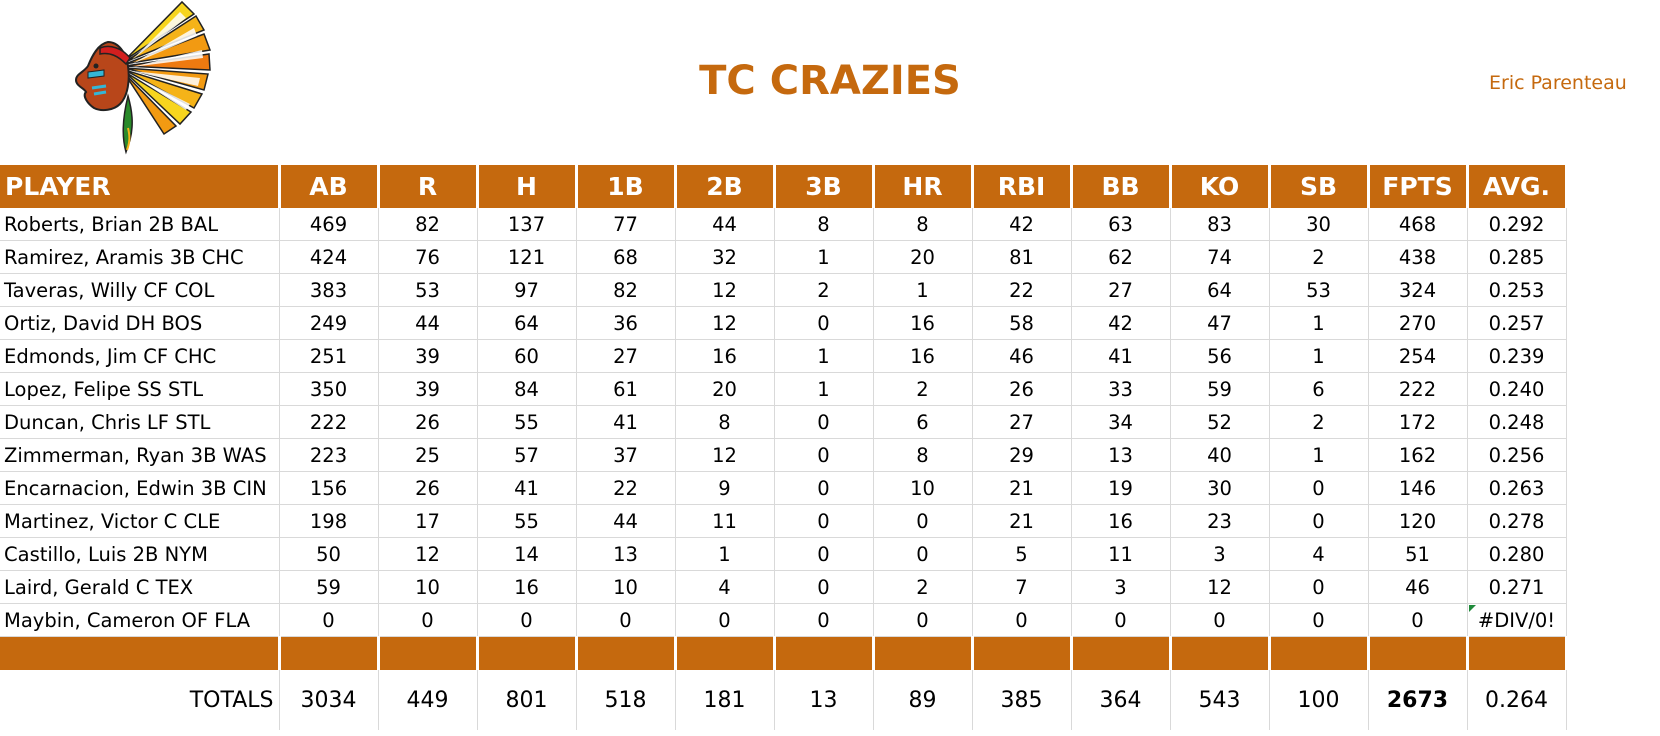  I want to click on stat-cell-hr: 10, so click(923, 488).